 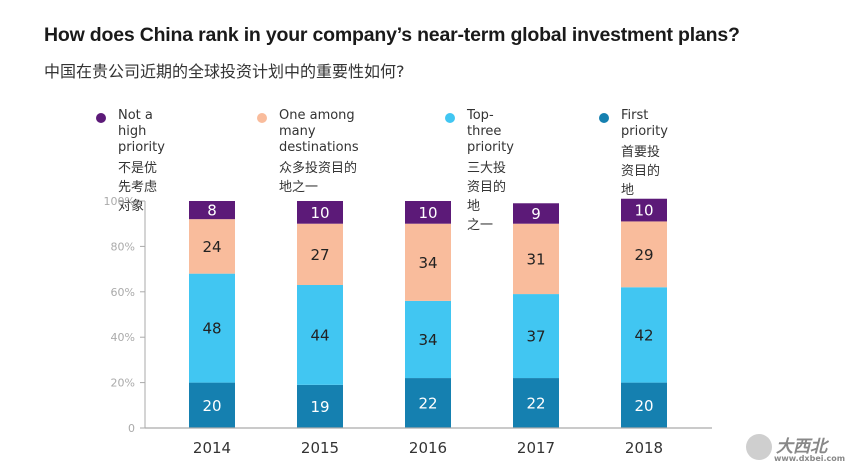 I want to click on data-label: 44, so click(x=319, y=335).